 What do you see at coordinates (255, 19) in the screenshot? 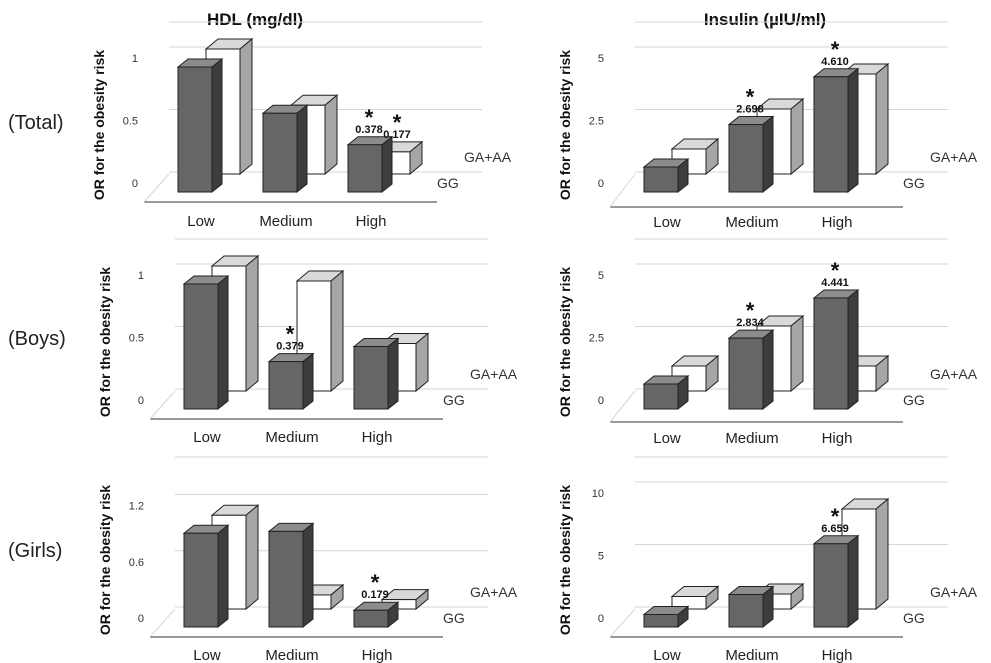
I see `column-title-hdl: HDL (mg/dl)` at bounding box center [255, 19].